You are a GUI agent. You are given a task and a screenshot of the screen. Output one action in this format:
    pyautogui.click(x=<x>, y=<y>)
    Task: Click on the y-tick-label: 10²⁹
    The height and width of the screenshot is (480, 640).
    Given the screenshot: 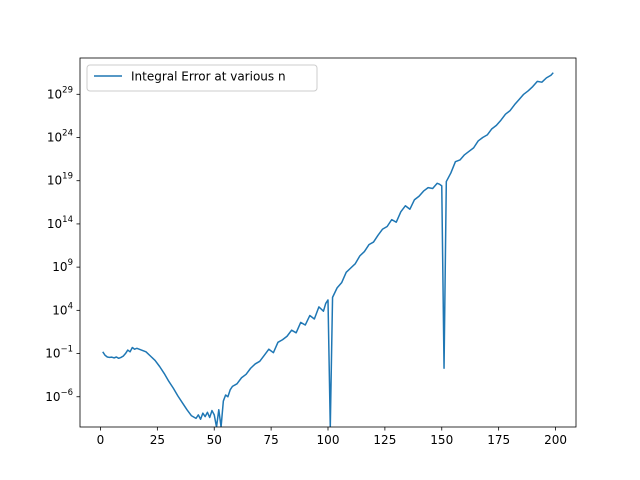 What is the action you would take?
    pyautogui.click(x=60, y=93)
    